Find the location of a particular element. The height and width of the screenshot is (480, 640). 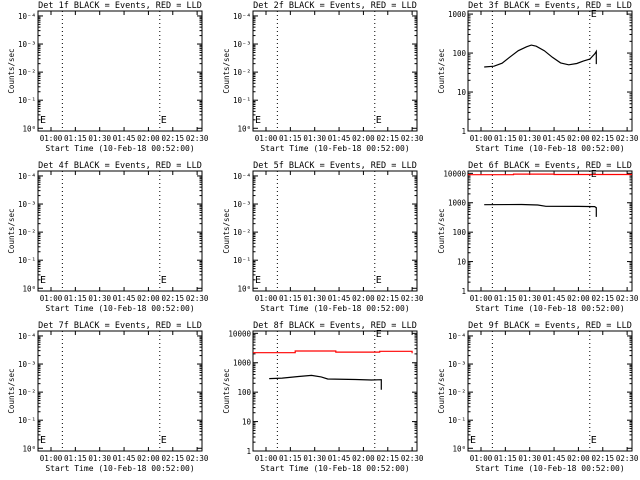

panel-title: Det 9f BLACK = Events, RED = LLD is located at coordinates (550, 326).